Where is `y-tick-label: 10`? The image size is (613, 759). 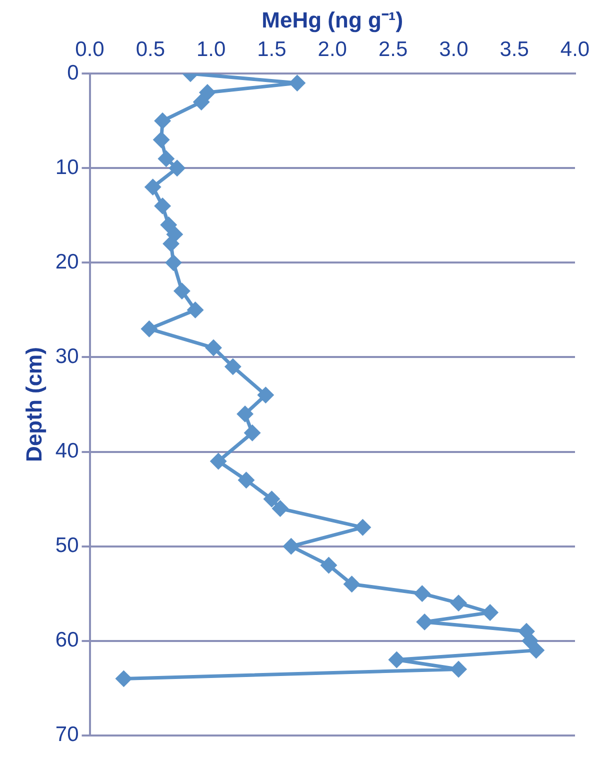
y-tick-label: 10 is located at coordinates (67, 167).